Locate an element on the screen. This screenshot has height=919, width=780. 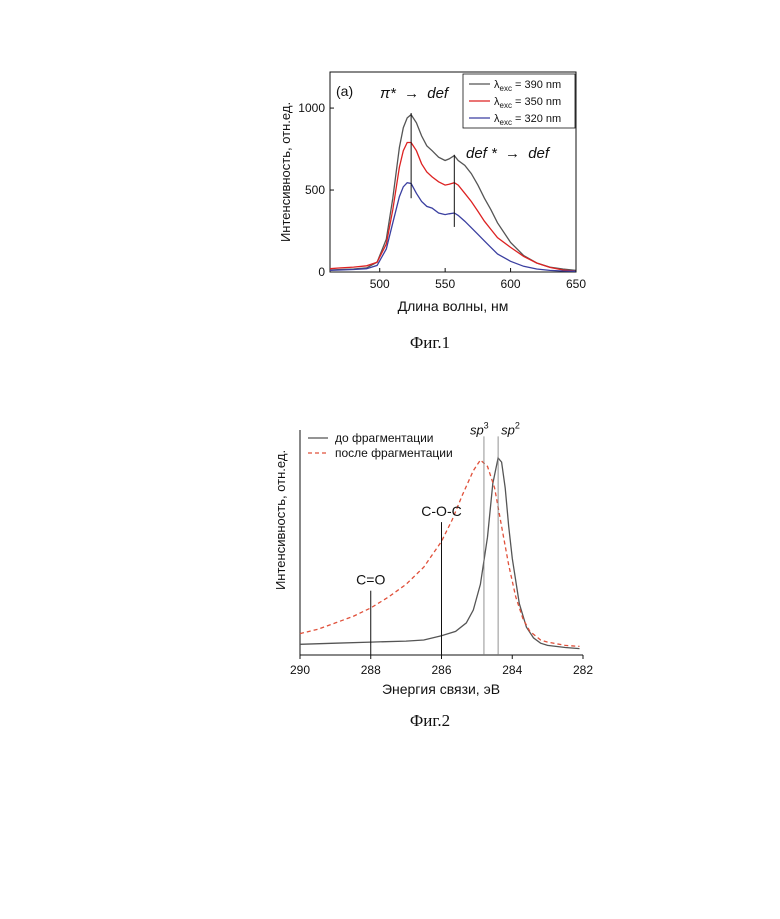
fig1-def-star-text: def * is located at coordinates (482, 153).